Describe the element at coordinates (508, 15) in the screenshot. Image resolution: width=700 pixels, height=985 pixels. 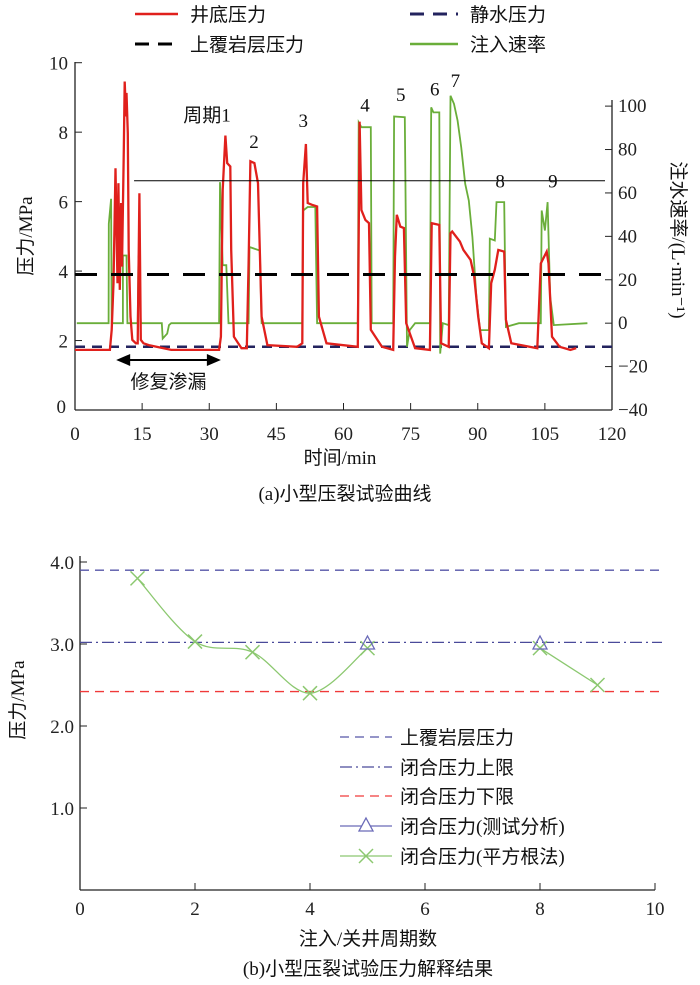
I see `legend-label-hydrostatic: 静水压力` at that location.